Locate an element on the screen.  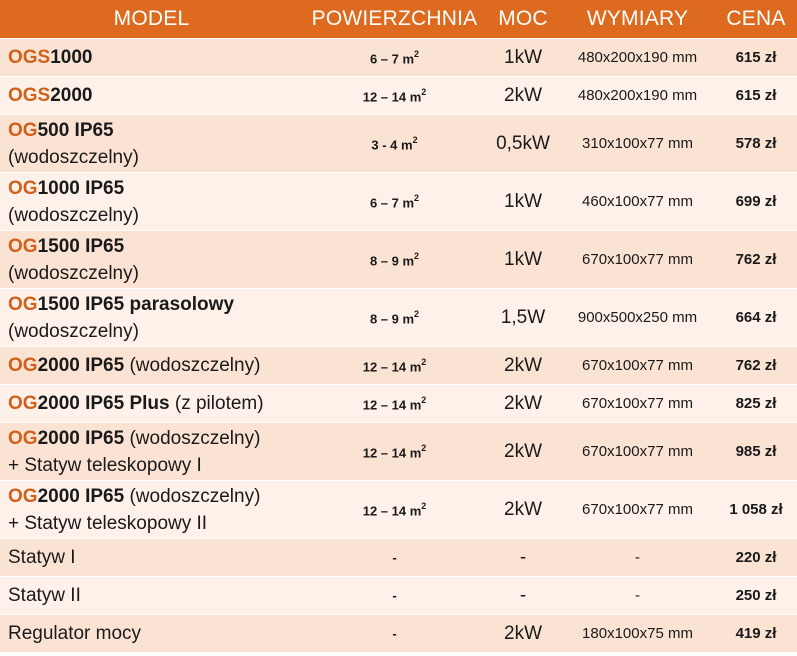
header-dims: WYMIARY is located at coordinates (637, 19).